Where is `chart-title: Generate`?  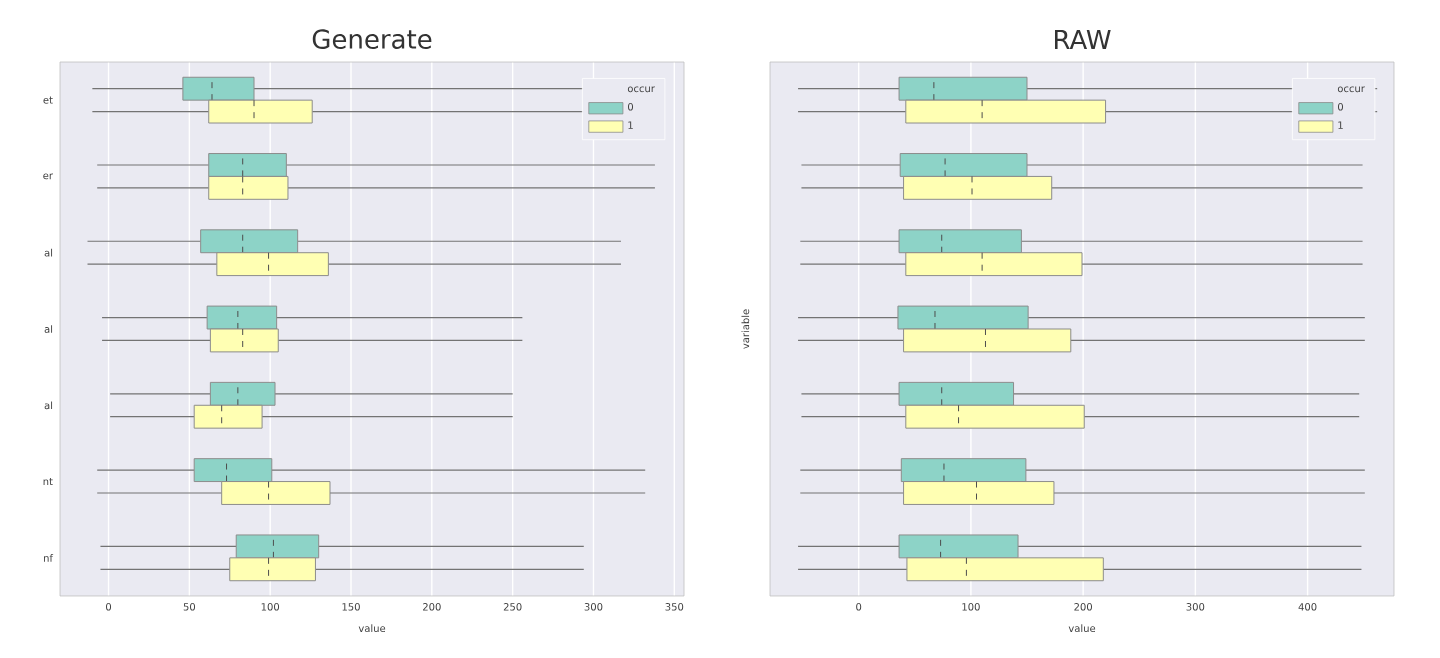 chart-title: Generate is located at coordinates (372, 39).